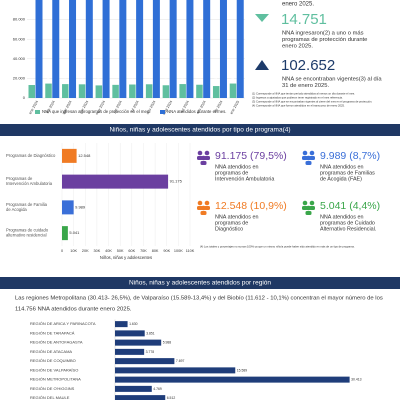 Image resolution: width=400 pixels, height=400 pixels. What do you see at coordinates (99, 78) in the screenshot?
I see `value-label: 12.856` at bounding box center [99, 78].